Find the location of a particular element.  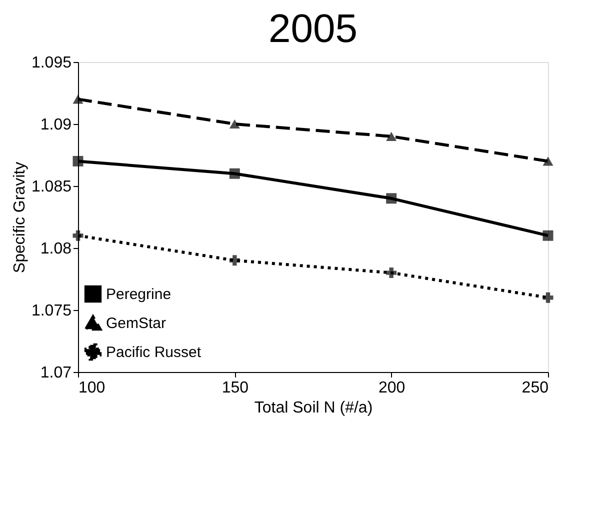

chart-title: 2005 is located at coordinates (313, 29).